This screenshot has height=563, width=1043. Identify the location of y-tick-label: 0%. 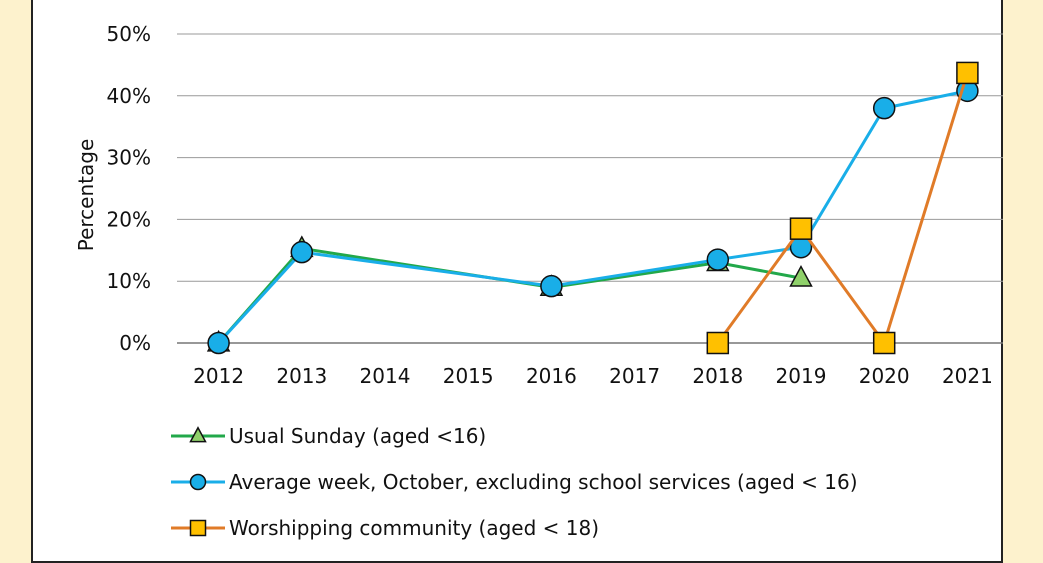
(135, 343).